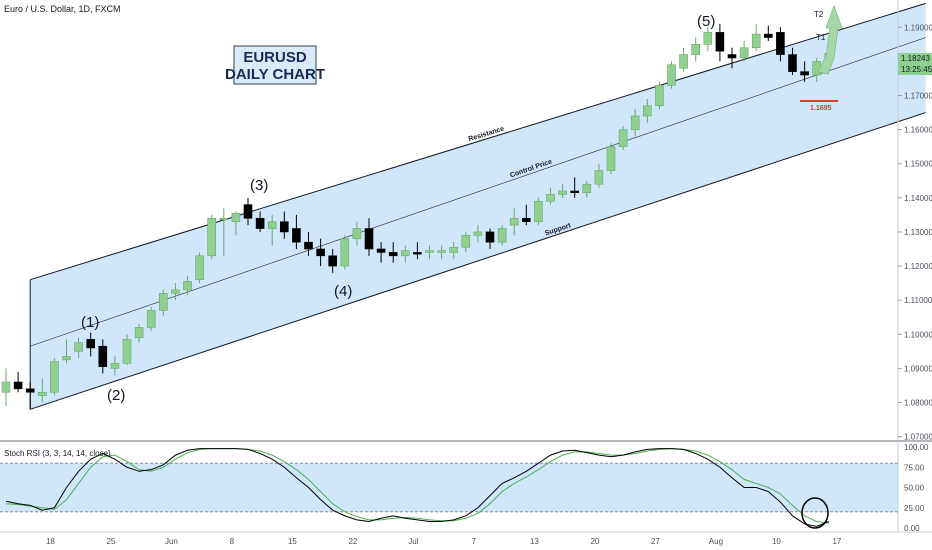  Describe the element at coordinates (836, 541) in the screenshot. I see `time-tick-label: 17` at that location.